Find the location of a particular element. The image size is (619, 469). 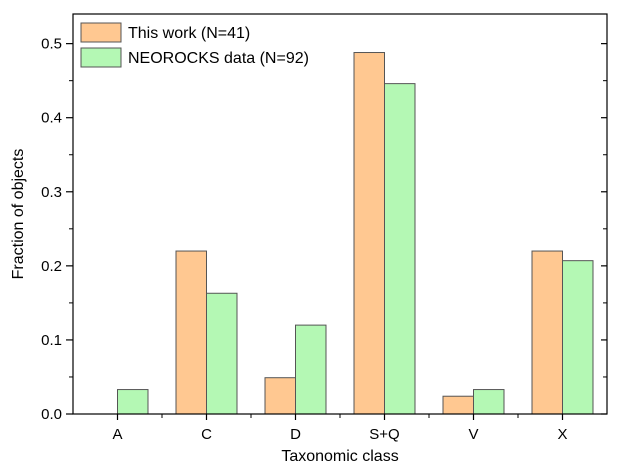

legend-label: NEOROCKS data (N=92) is located at coordinates (218, 58).